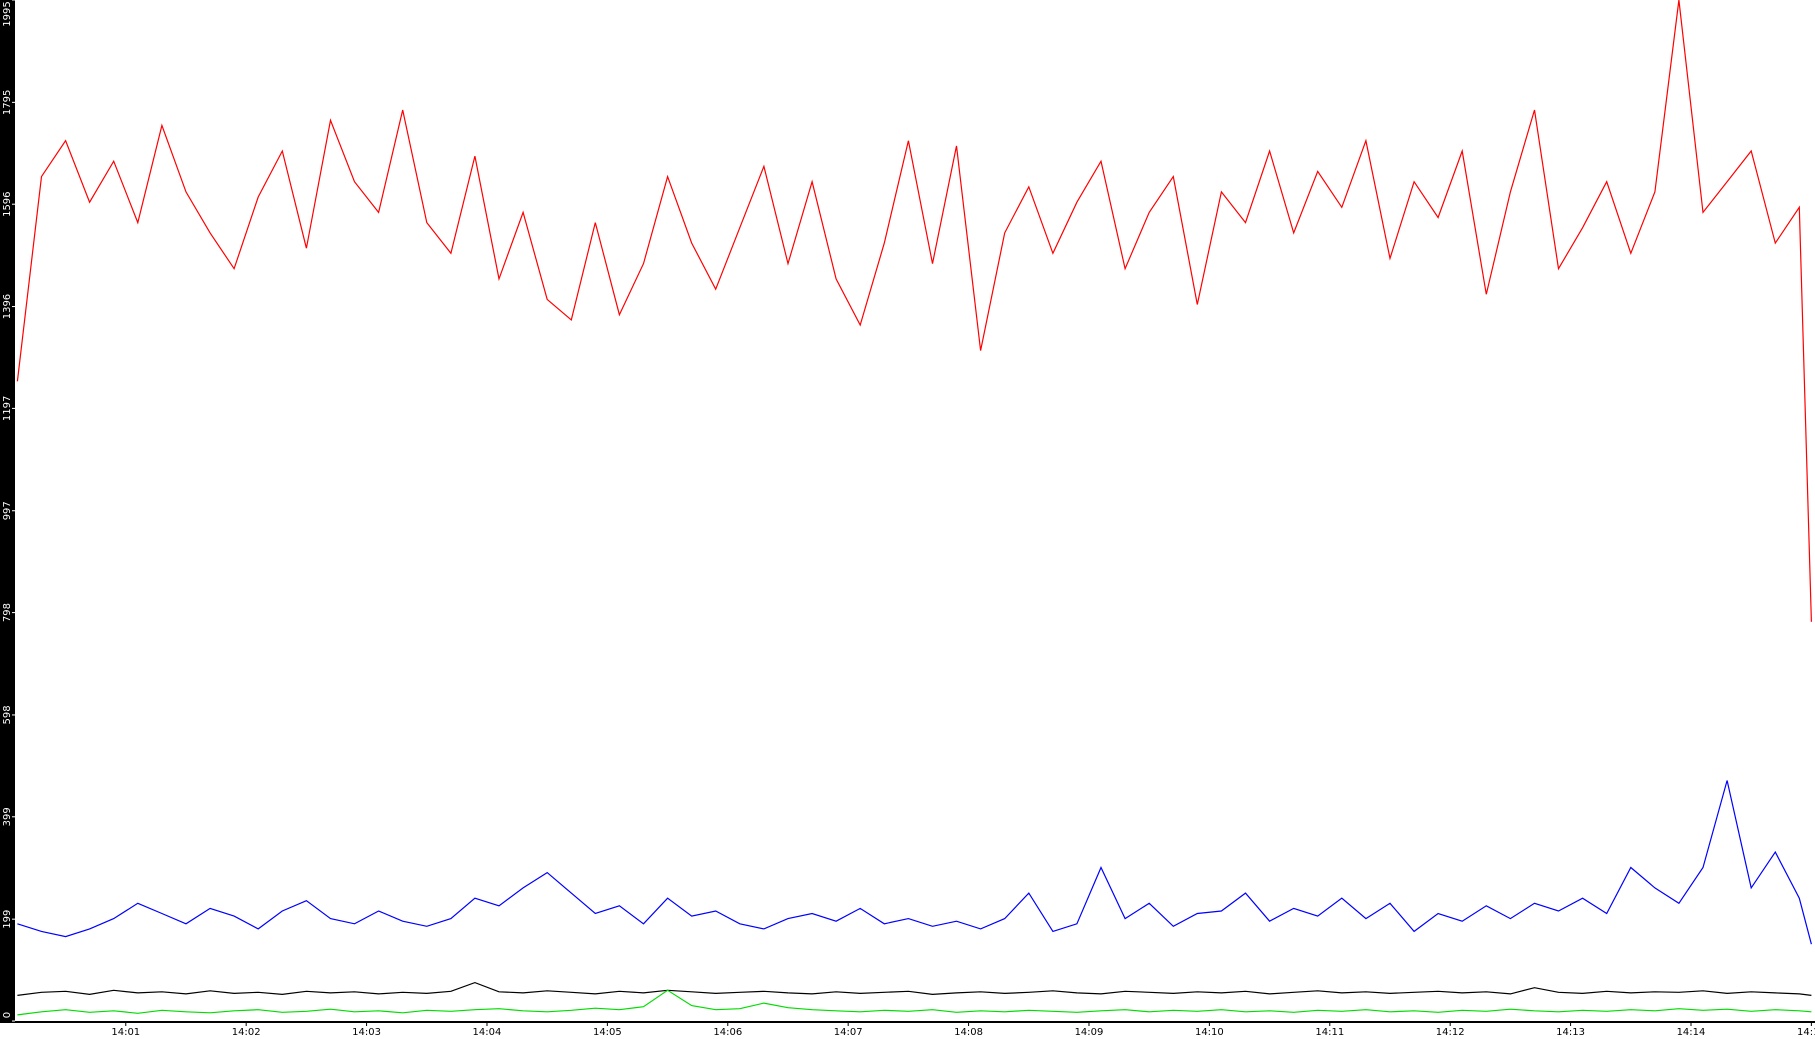  Describe the element at coordinates (848, 1032) in the screenshot. I see `x-tick-label: 14:07` at that location.